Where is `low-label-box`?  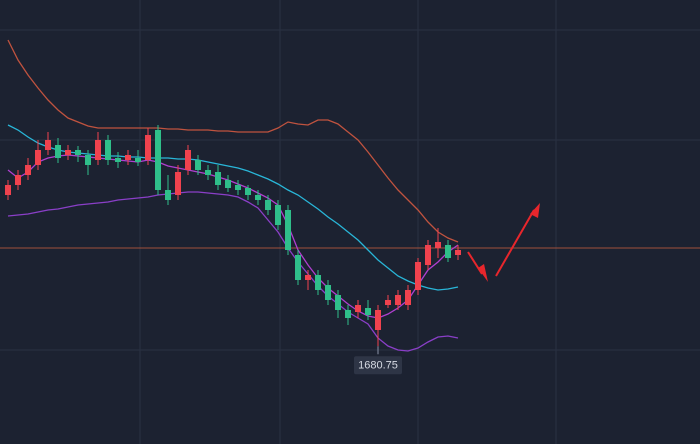 low-label-box is located at coordinates (378, 365).